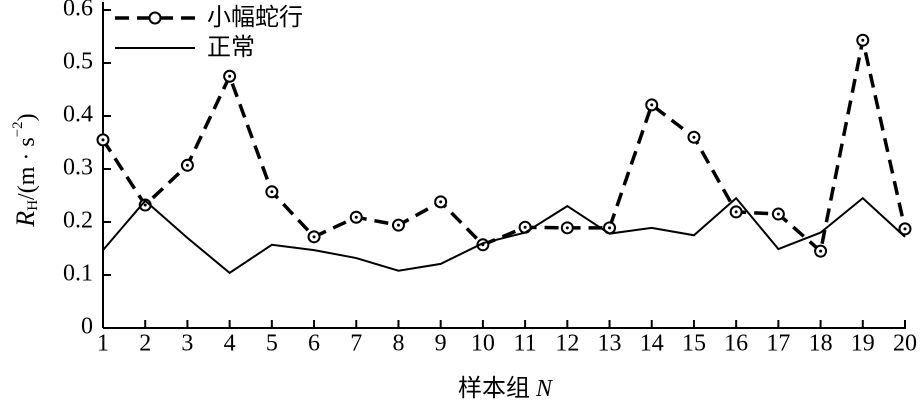 This screenshot has height=410, width=920. Describe the element at coordinates (27, 117) in the screenshot. I see `y-label-part: )` at that location.